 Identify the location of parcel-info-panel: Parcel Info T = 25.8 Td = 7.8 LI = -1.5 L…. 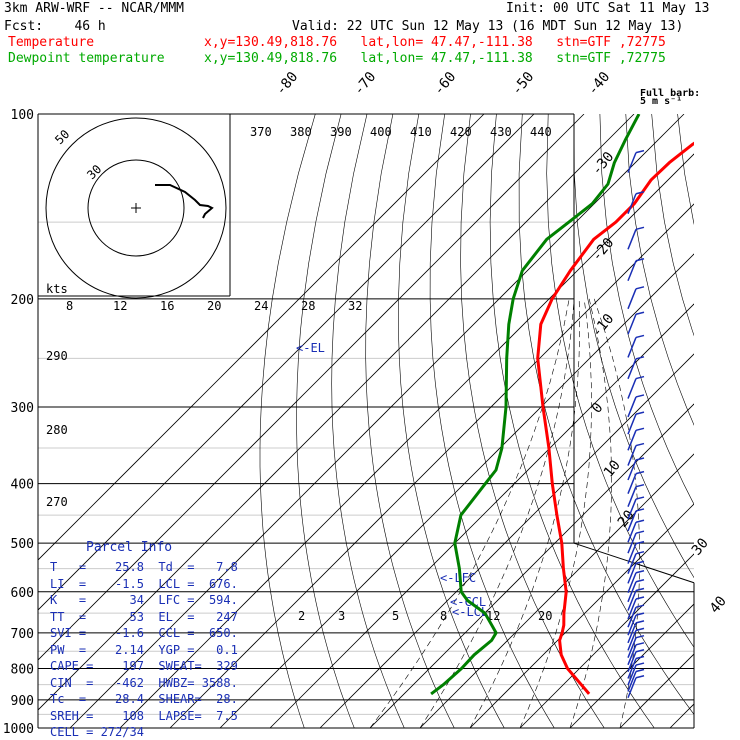
(142, 639).